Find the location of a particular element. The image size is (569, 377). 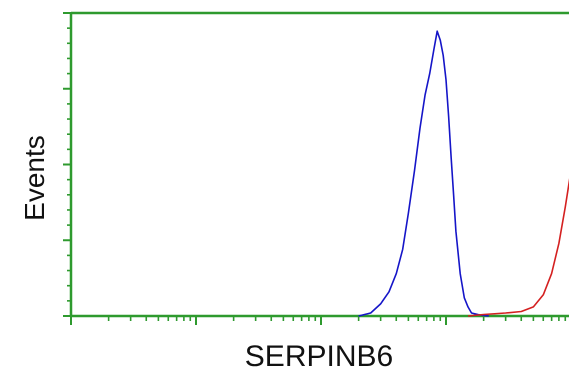

y-axis-title: Events is located at coordinates (34, 178).